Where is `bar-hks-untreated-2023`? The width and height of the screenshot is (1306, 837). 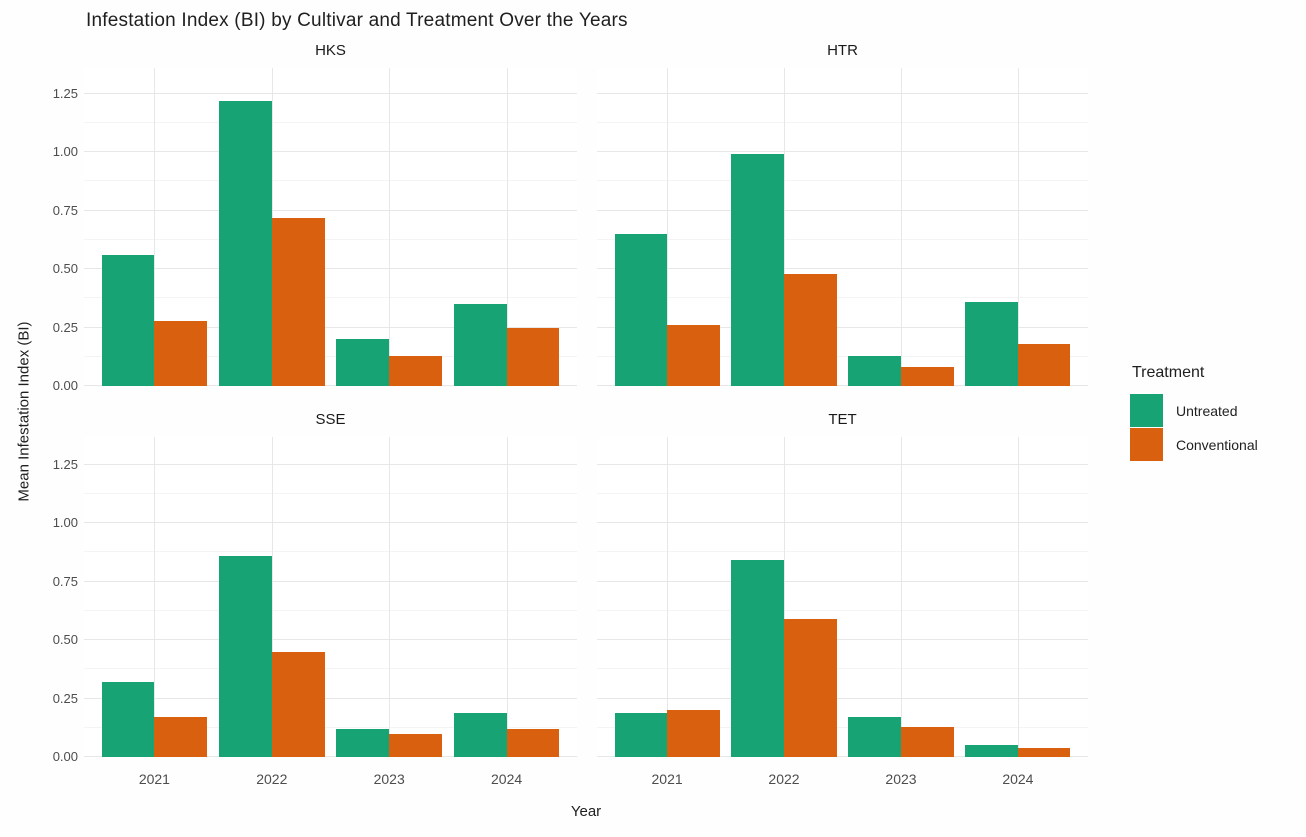 bar-hks-untreated-2023 is located at coordinates (363, 362).